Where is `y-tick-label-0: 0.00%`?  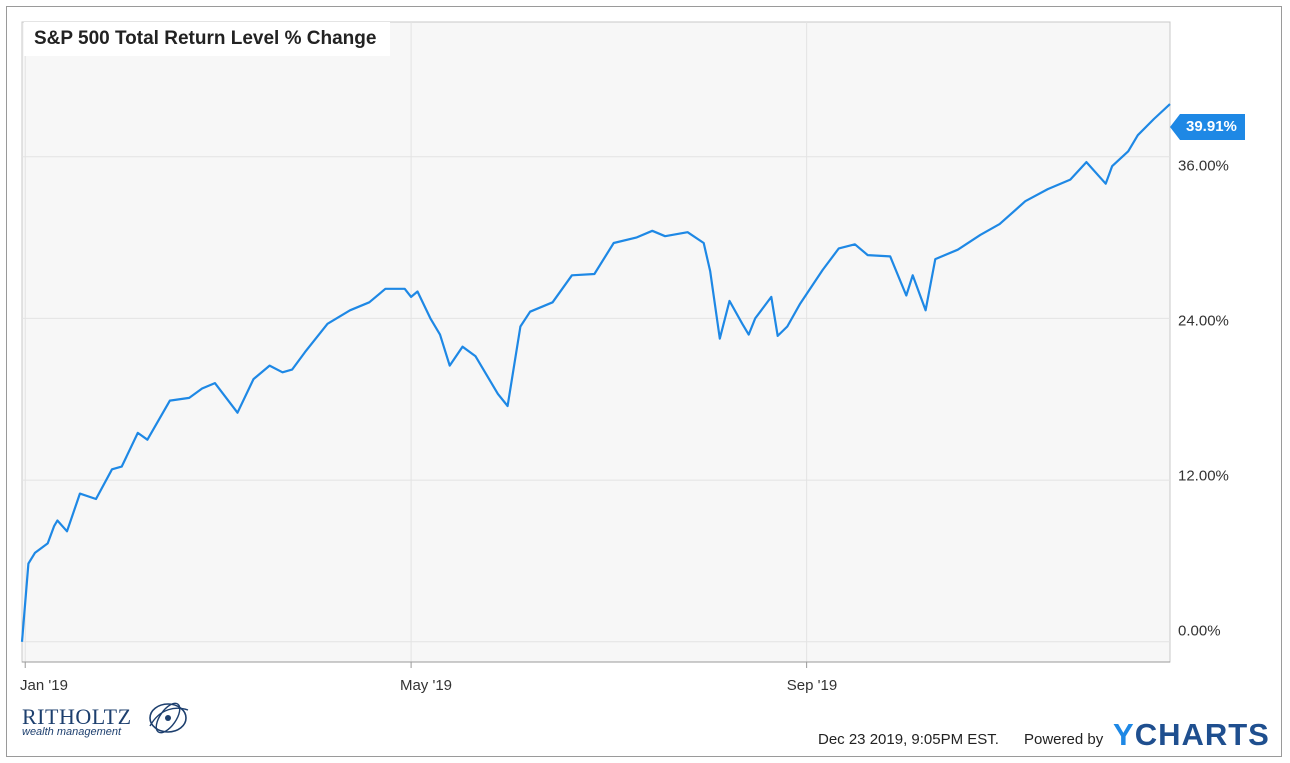 y-tick-label-0: 0.00% is located at coordinates (1199, 631).